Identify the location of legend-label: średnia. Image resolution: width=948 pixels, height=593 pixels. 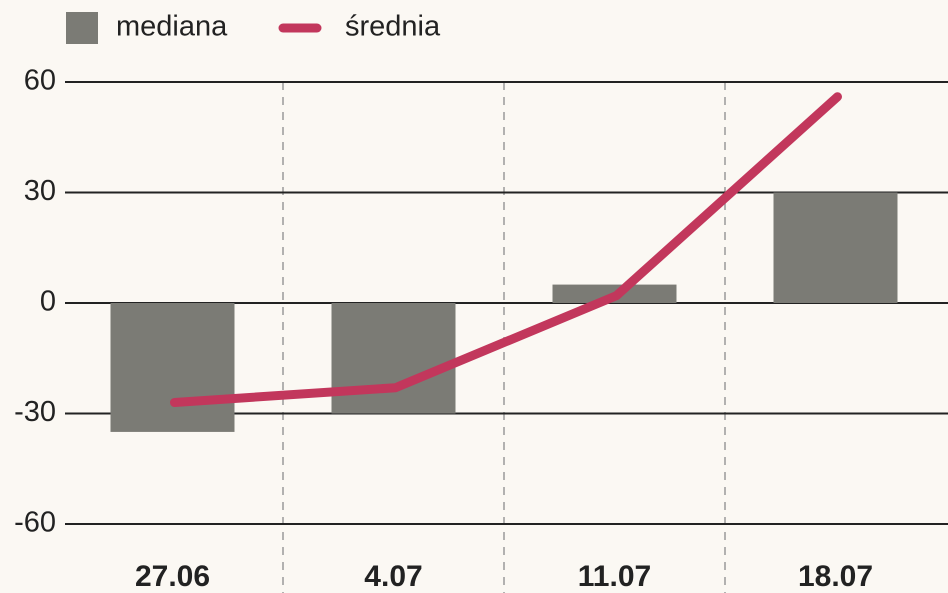
(393, 27).